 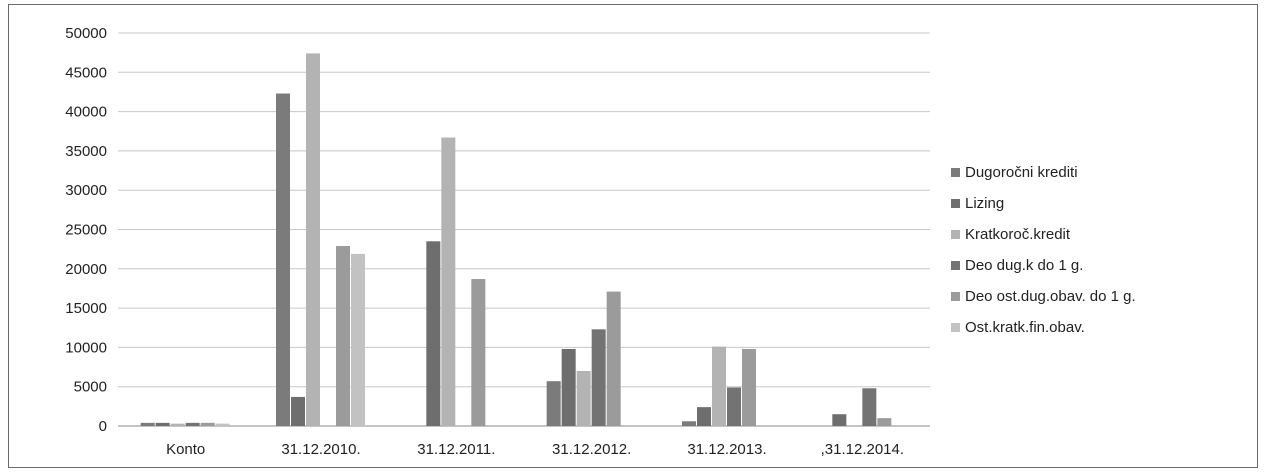 I want to click on x-tick-label: ,31.12.2014., so click(x=862, y=449).